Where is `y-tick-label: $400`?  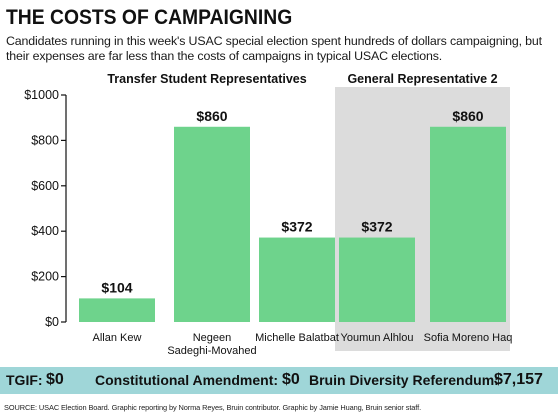
y-tick-label: $400 is located at coordinates (45, 231).